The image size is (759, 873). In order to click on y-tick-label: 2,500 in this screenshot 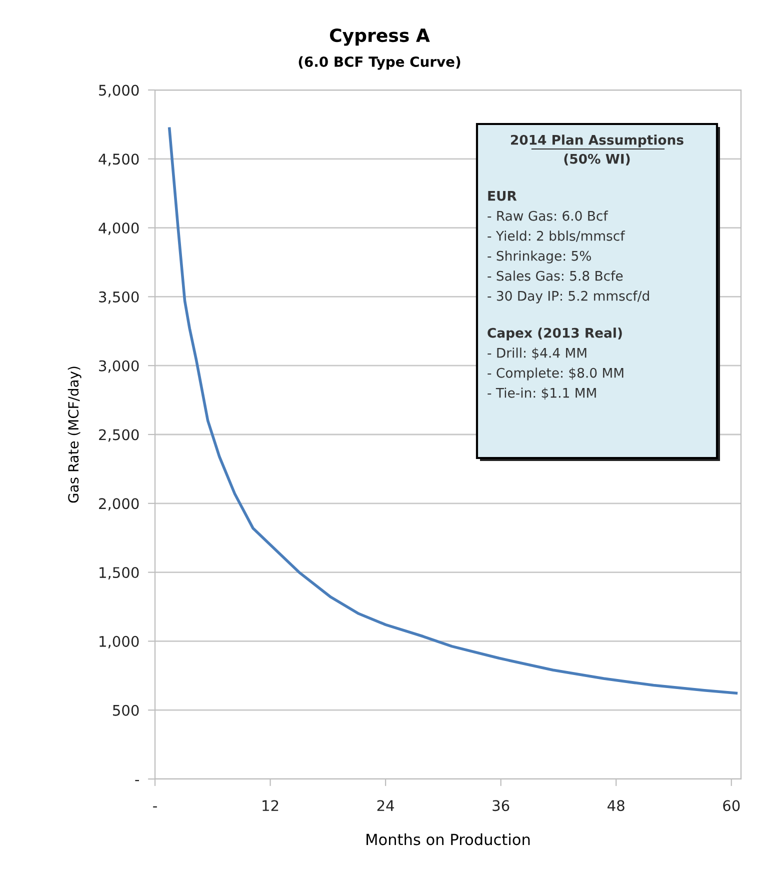, I will do `click(119, 435)`.